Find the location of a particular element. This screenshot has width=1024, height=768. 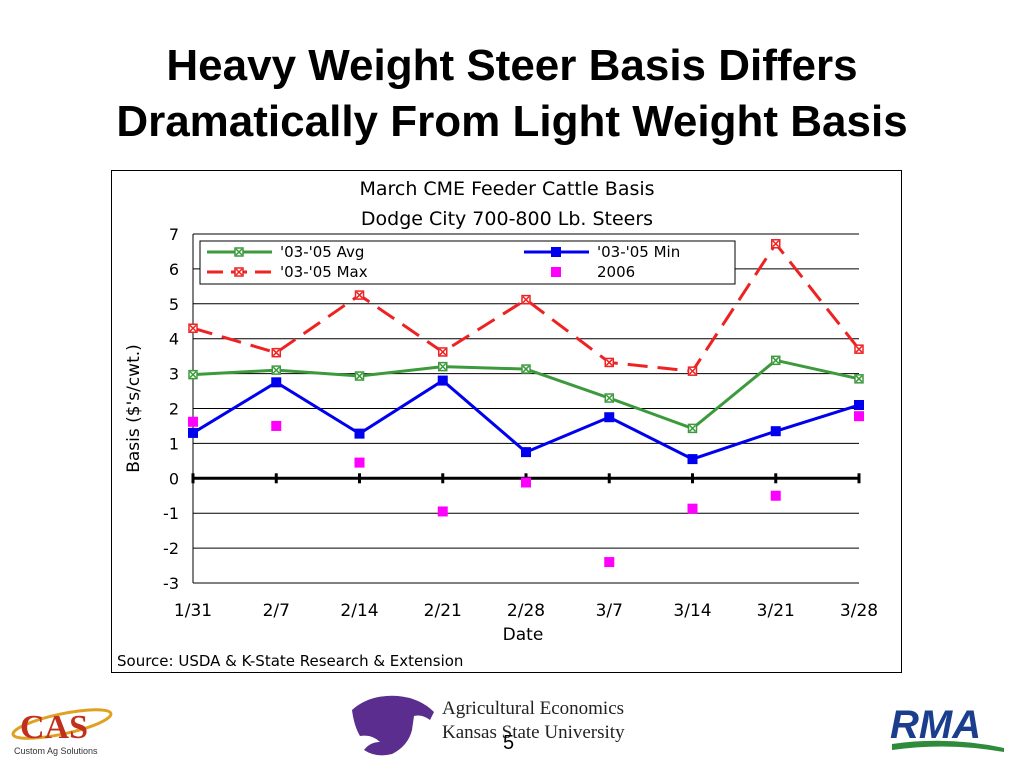

slide-title-line2: Dramatically From Light Weight Basis is located at coordinates (512, 121).